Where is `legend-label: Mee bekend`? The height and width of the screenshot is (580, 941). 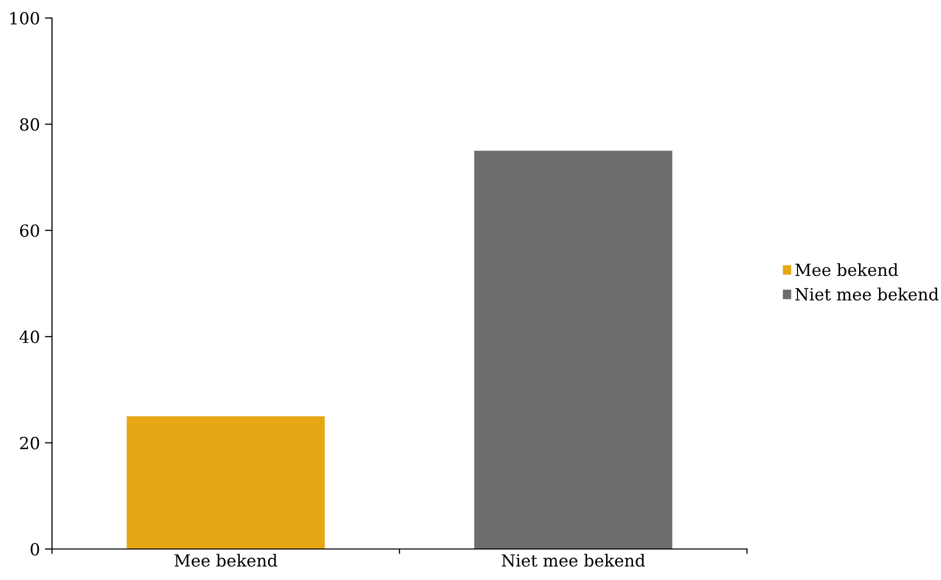 legend-label: Mee bekend is located at coordinates (846, 269).